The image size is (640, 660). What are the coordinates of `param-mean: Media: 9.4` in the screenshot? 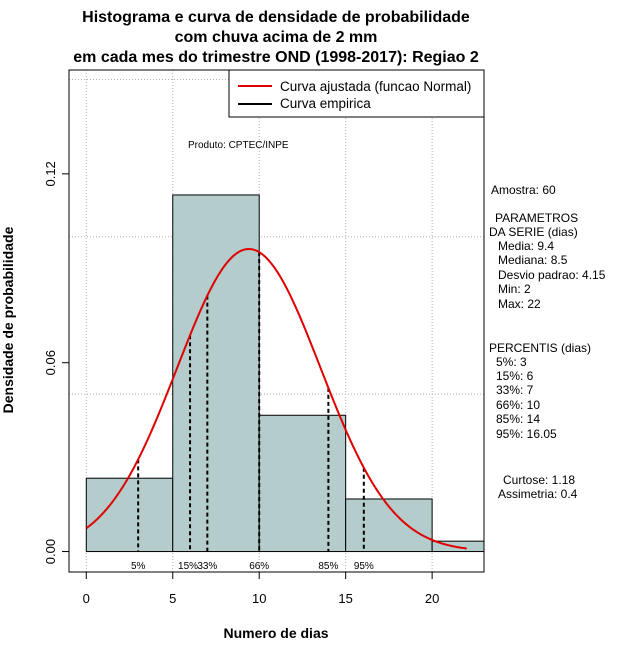 It's located at (526, 246).